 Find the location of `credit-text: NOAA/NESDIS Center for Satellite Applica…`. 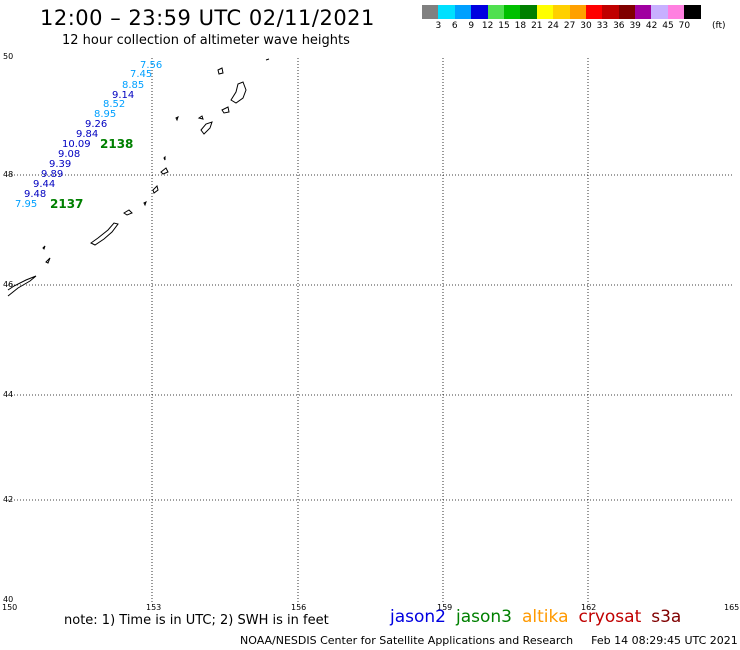

credit-text: NOAA/NESDIS Center for Satellite Applica… is located at coordinates (407, 640).